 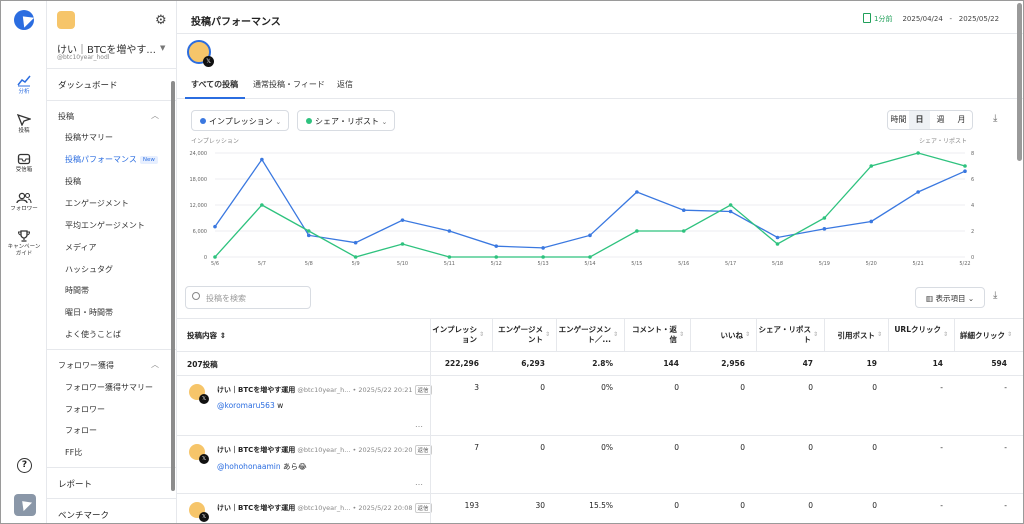 What do you see at coordinates (85, 409) in the screenshot?
I see `nav-followers: フォロワー` at bounding box center [85, 409].